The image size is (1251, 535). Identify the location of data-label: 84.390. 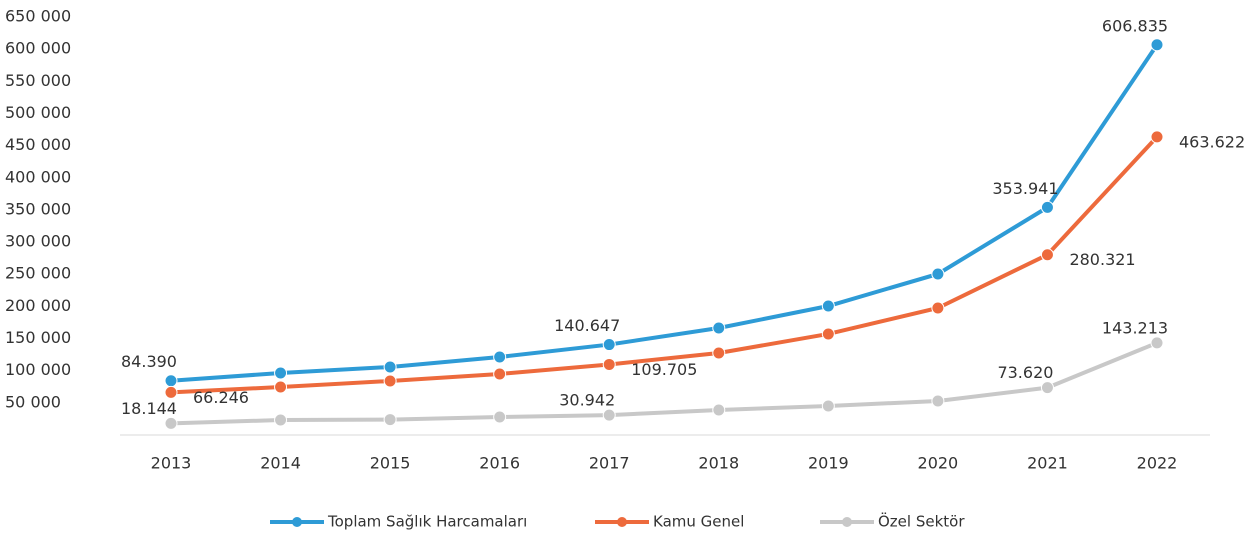
(149, 361).